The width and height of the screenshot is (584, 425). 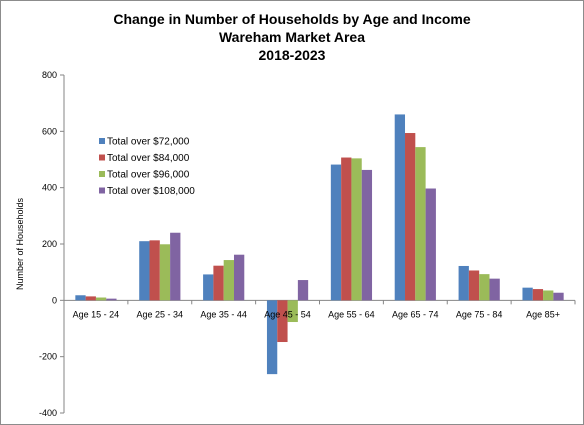 What do you see at coordinates (48, 413) in the screenshot?
I see `y-tick-label: -400` at bounding box center [48, 413].